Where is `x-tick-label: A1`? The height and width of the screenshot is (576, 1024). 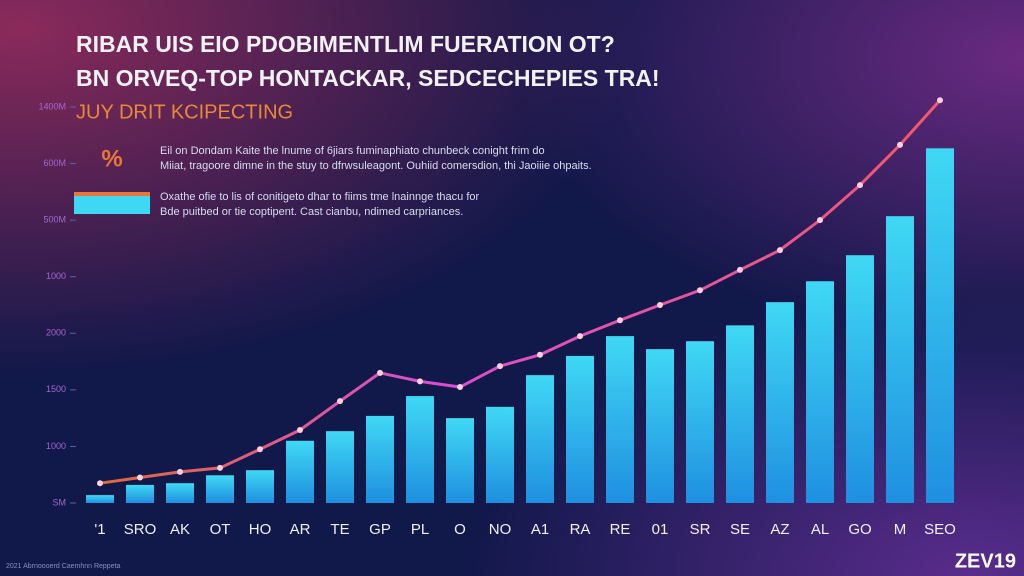 x-tick-label: A1 is located at coordinates (540, 529).